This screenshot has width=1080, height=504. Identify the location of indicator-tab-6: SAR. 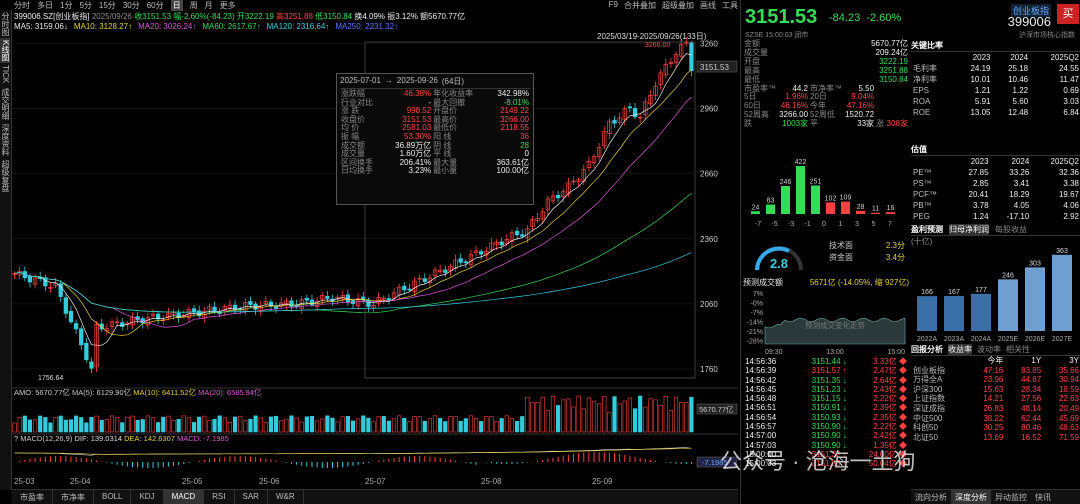
(251, 497).